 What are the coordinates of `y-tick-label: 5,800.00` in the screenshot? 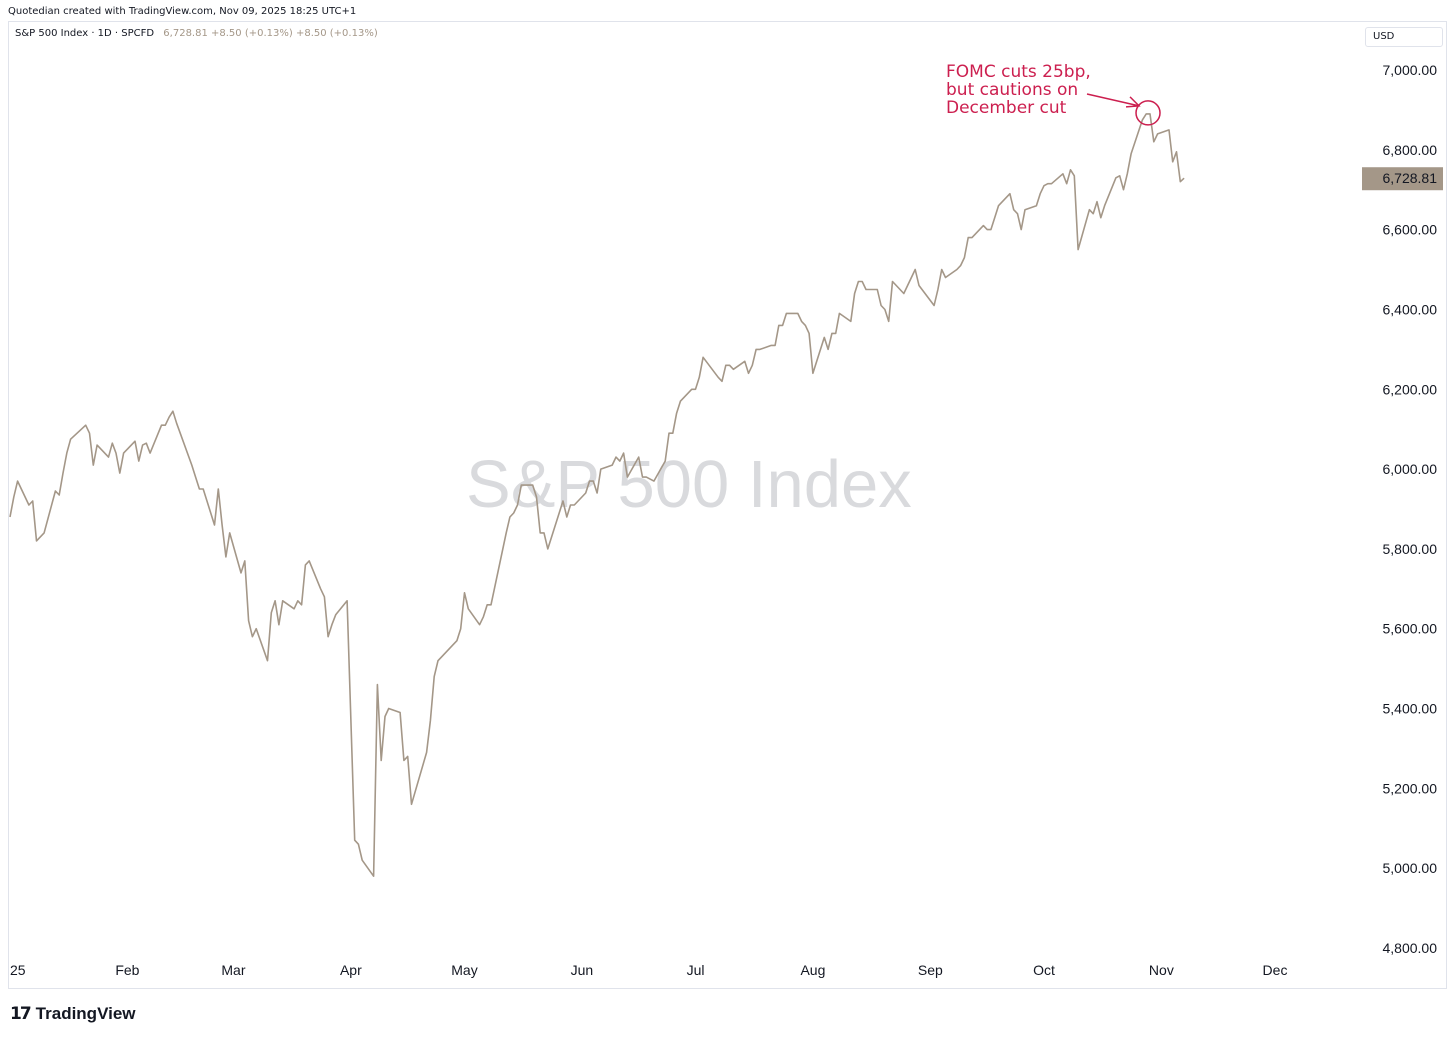 It's located at (1410, 549).